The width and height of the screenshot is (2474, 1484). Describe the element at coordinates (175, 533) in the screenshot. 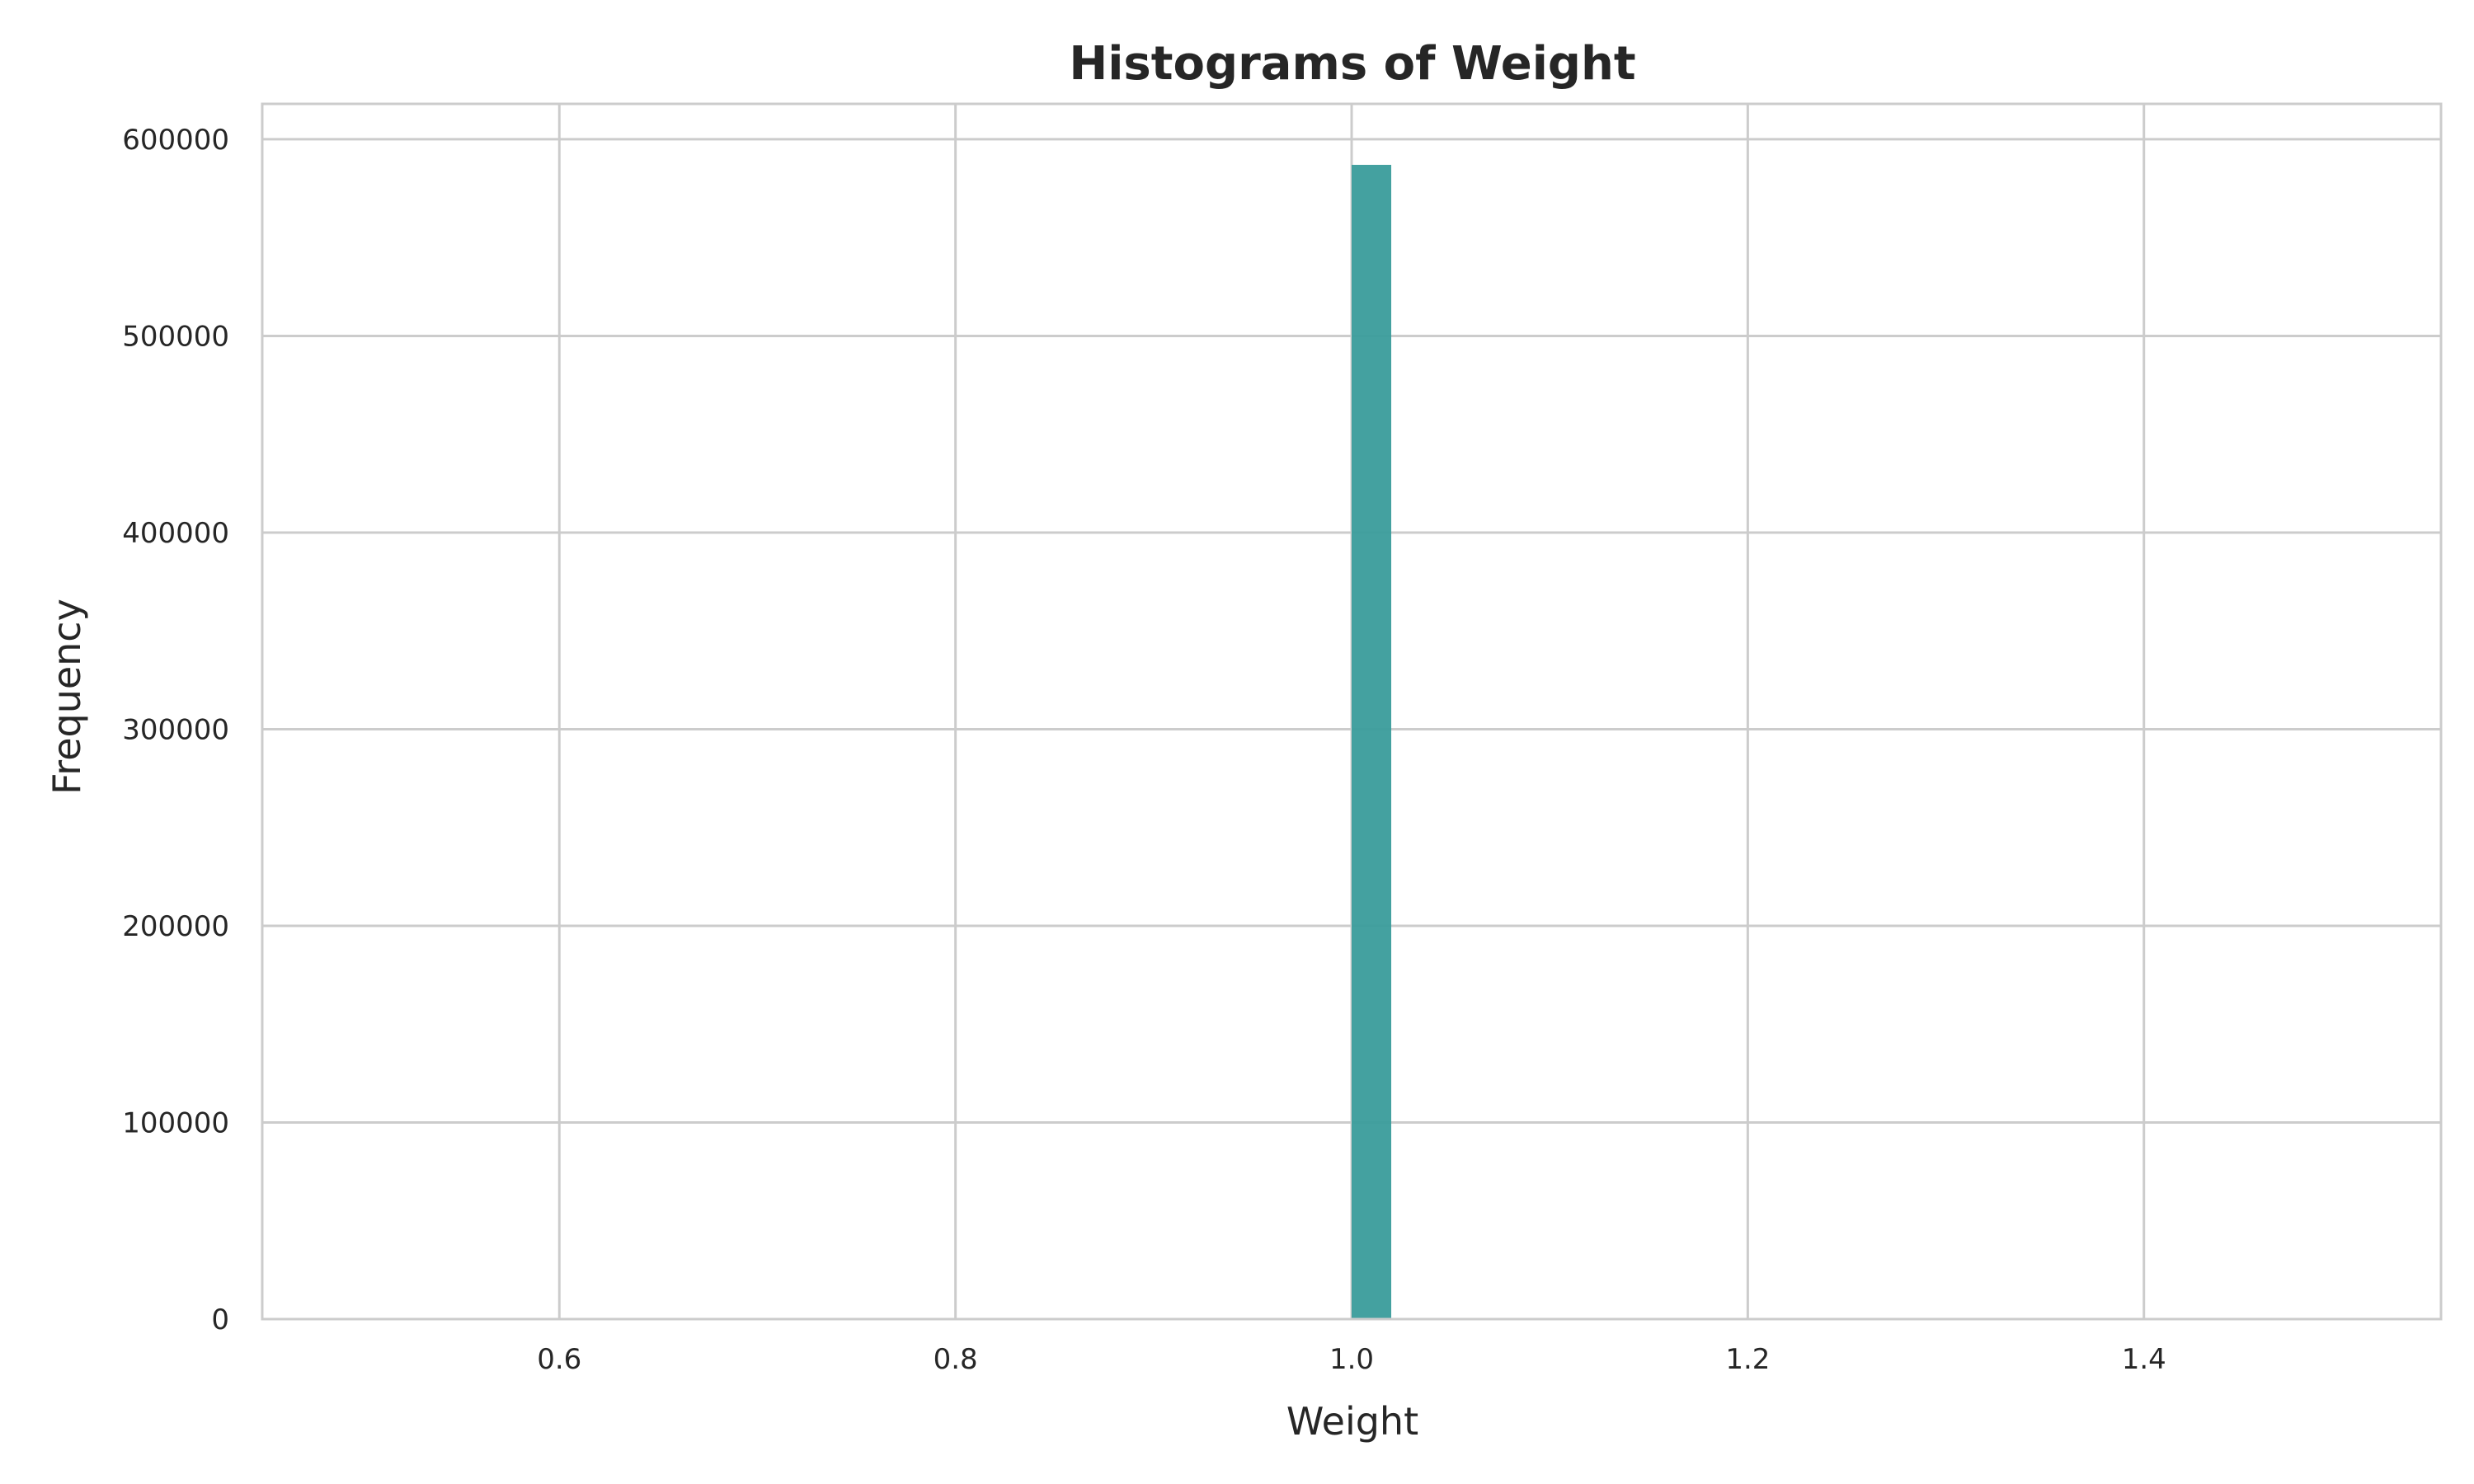

I see `y-tick-label: 400000` at that location.